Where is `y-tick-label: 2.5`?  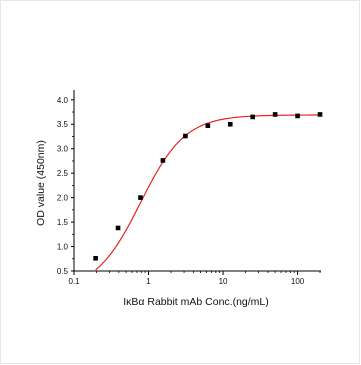 y-tick-label: 2.5 is located at coordinates (63, 173).